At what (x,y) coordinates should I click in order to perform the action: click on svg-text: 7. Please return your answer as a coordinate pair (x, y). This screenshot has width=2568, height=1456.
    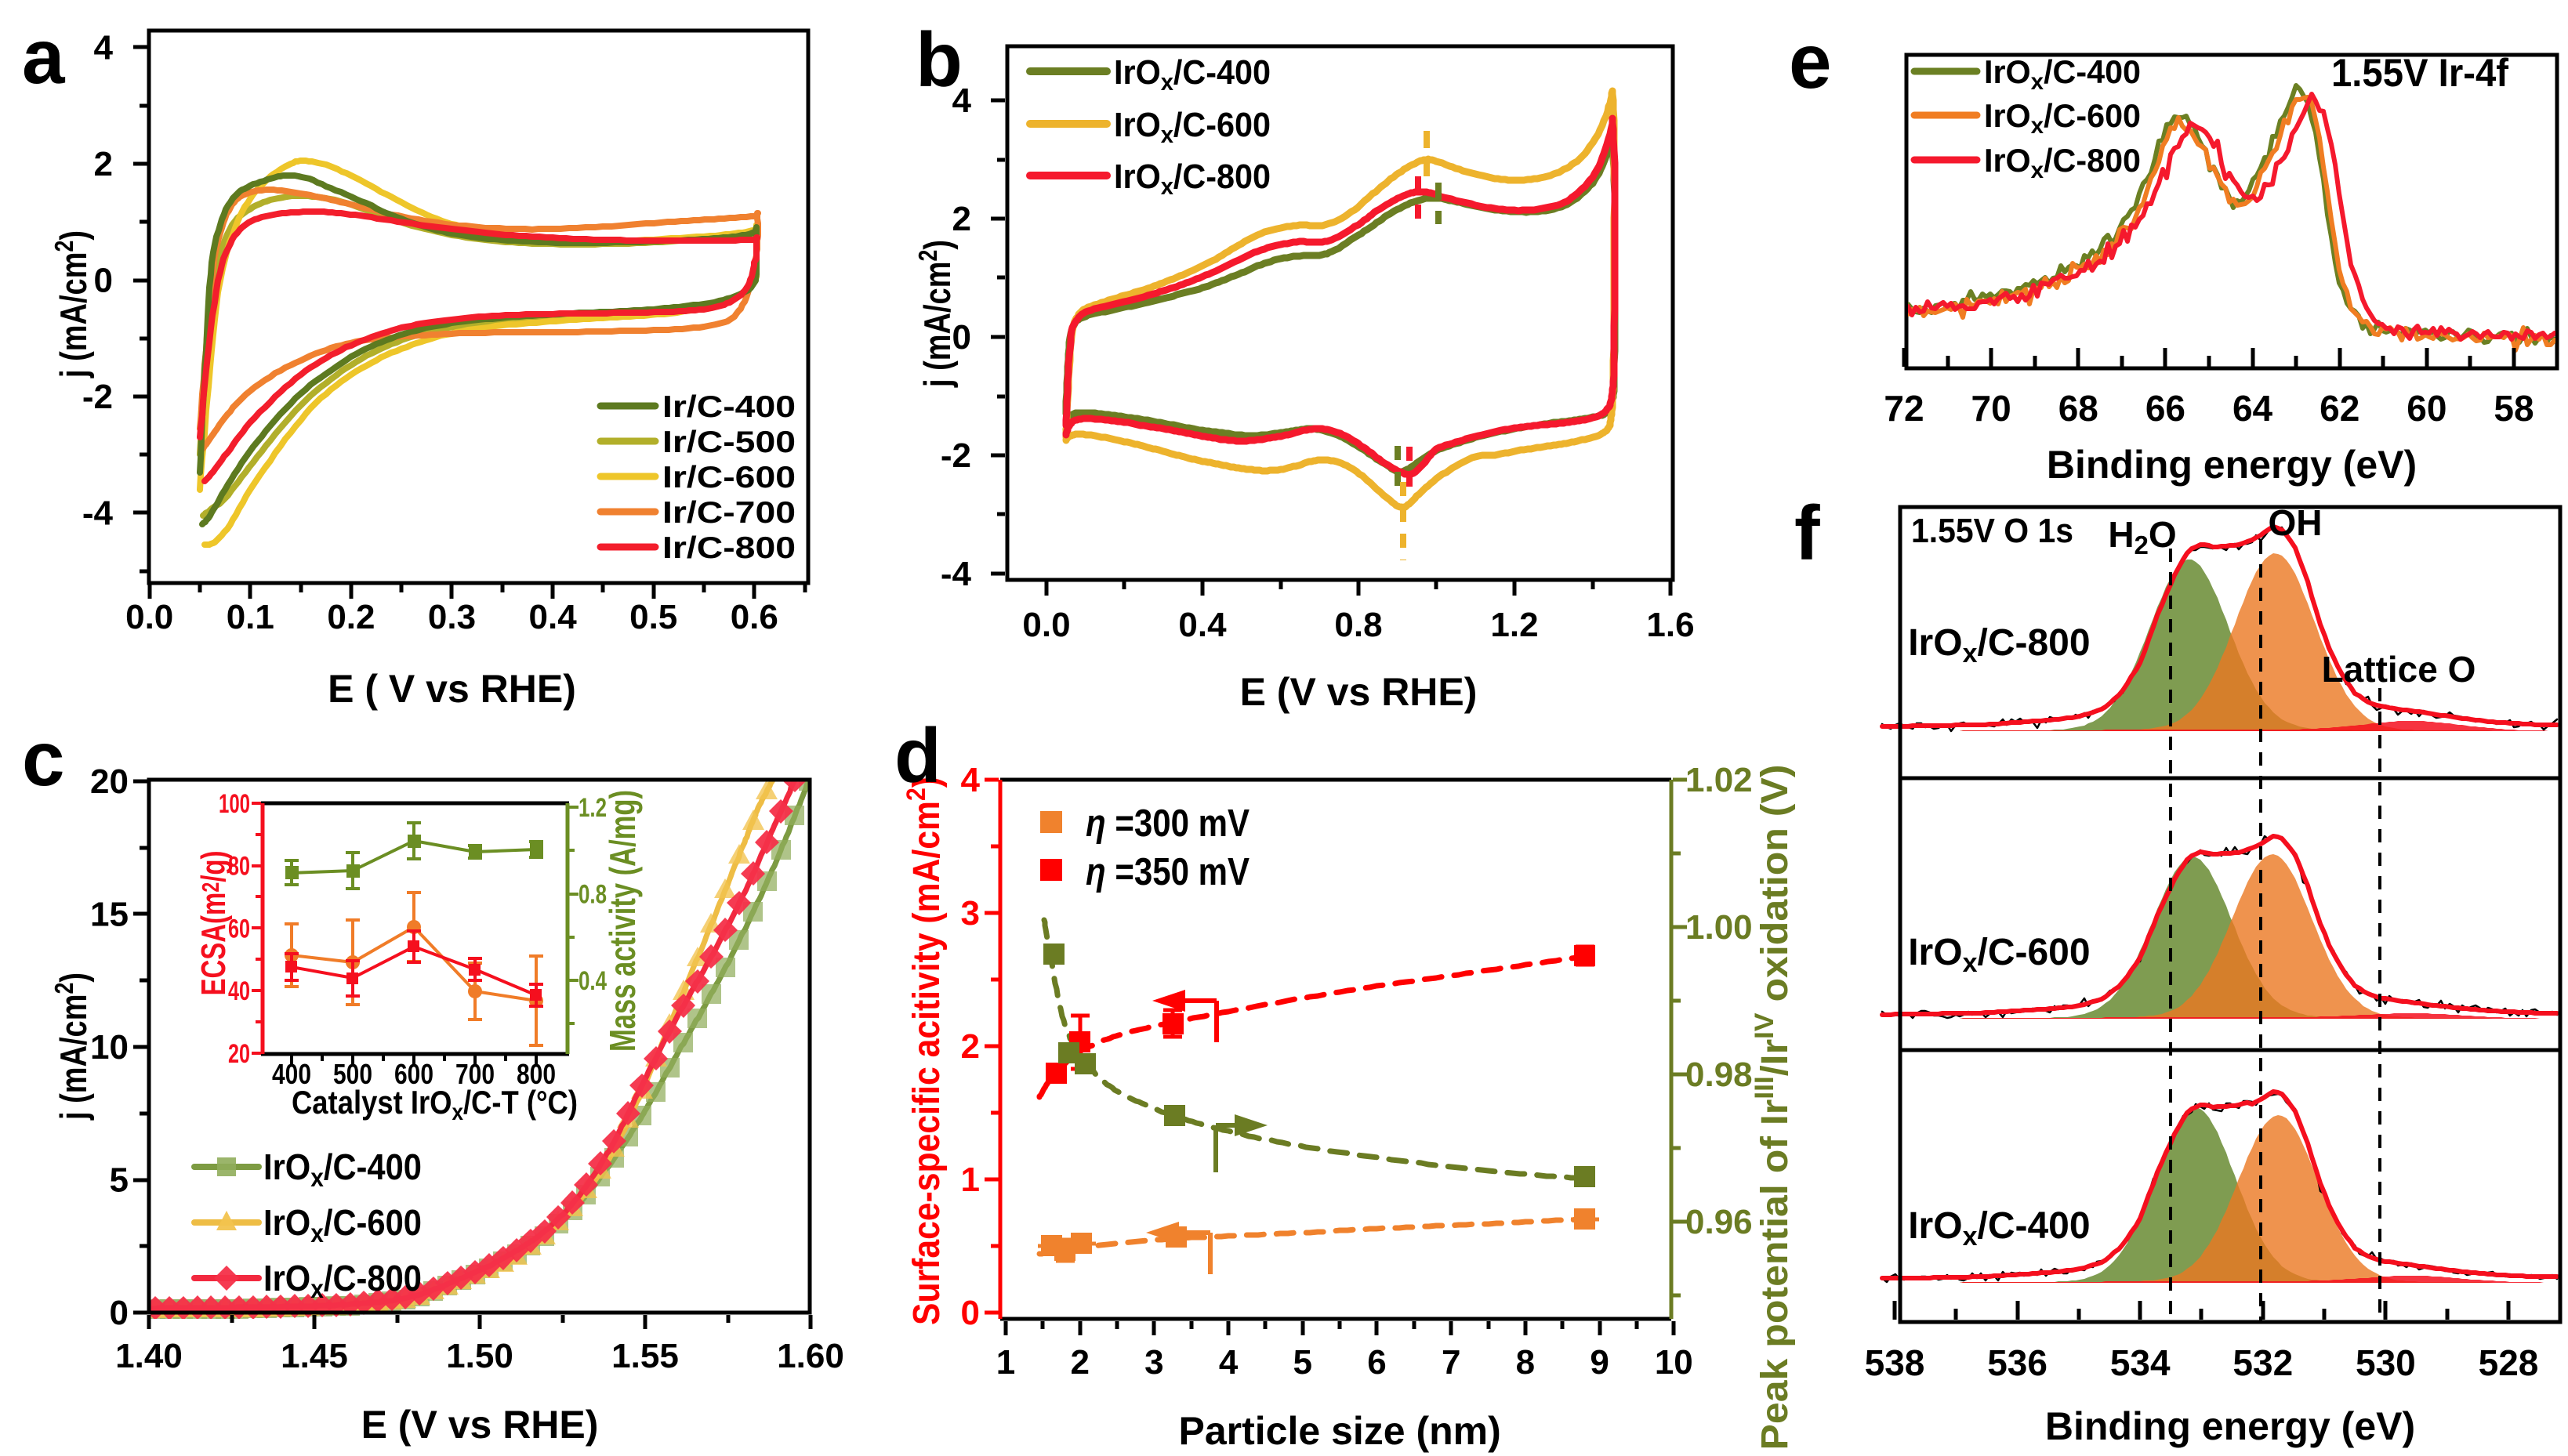
    Looking at the image, I should click on (1451, 1362).